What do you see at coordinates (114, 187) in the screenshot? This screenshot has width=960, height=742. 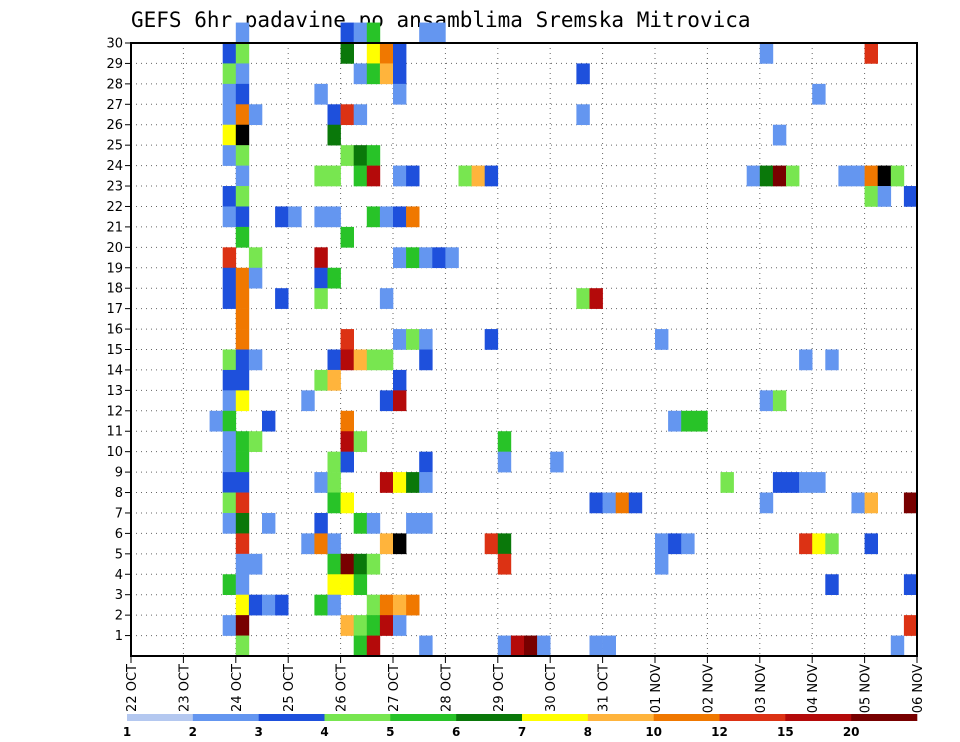 I see `y-tick-label: 23` at bounding box center [114, 187].